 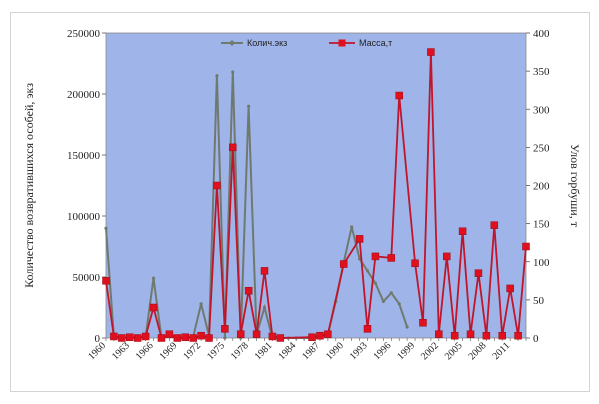 I want to click on legend-marker-mass, so click(x=342, y=43).